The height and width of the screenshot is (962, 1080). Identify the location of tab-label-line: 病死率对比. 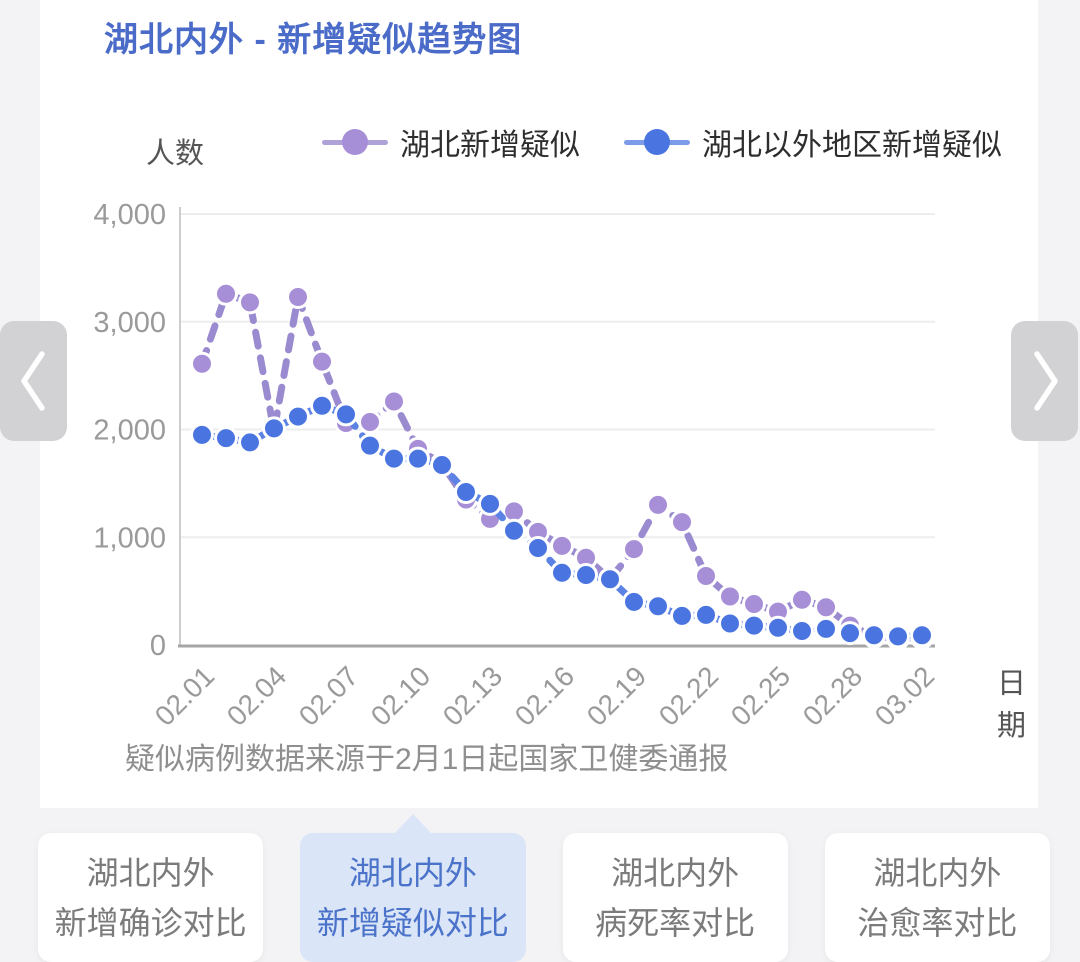
(675, 922).